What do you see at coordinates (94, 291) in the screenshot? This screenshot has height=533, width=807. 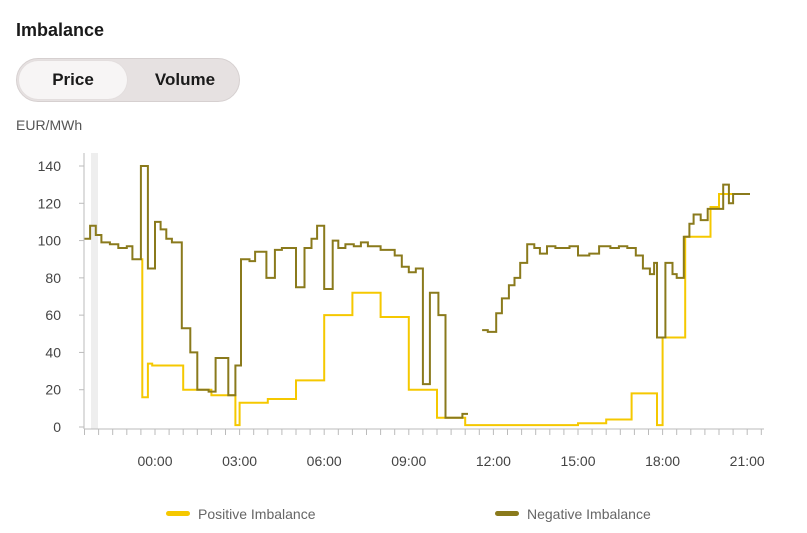 I see `plot-hover-band` at bounding box center [94, 291].